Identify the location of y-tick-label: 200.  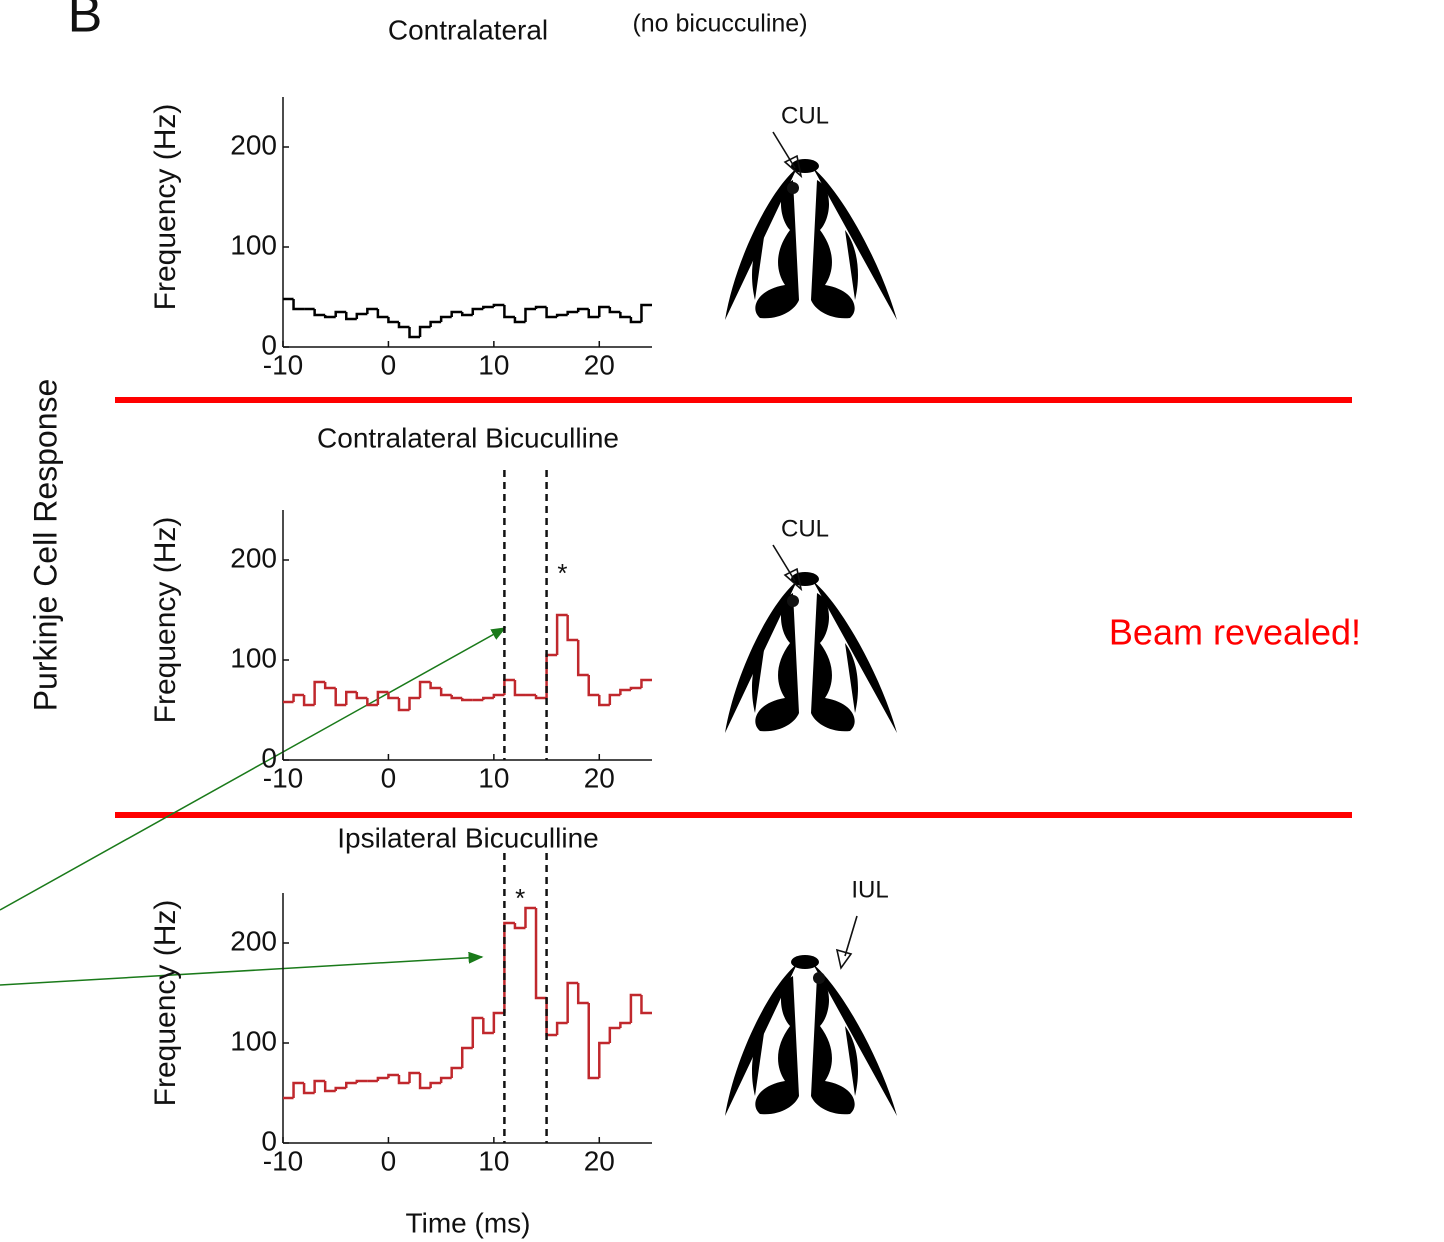
(253, 557).